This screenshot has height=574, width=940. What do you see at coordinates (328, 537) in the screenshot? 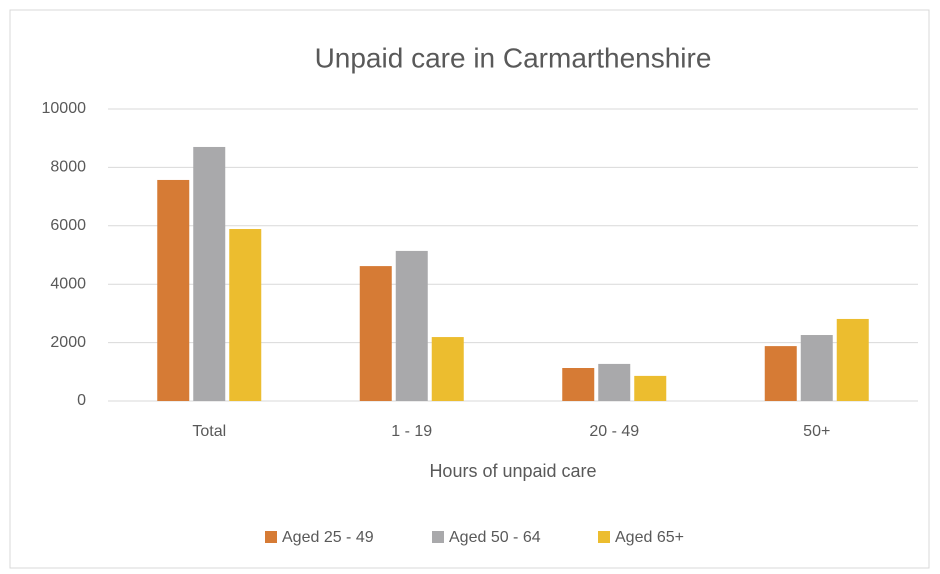
I see `legend-label: Aged 25 - 49` at bounding box center [328, 537].